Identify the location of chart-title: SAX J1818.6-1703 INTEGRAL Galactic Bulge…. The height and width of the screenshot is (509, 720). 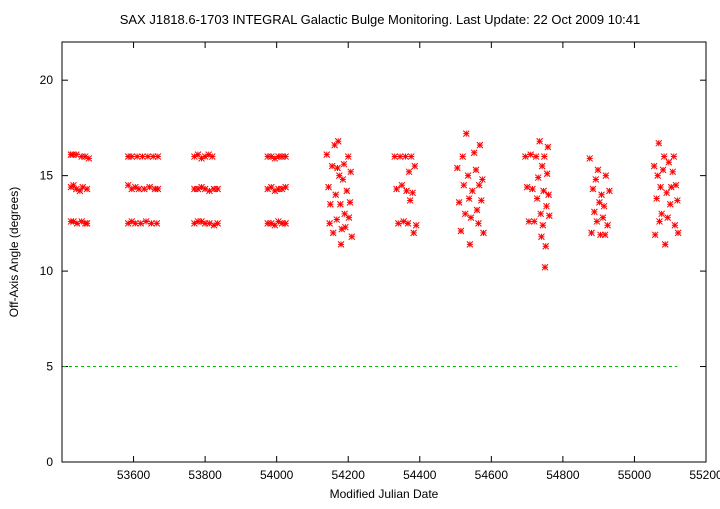
(380, 19).